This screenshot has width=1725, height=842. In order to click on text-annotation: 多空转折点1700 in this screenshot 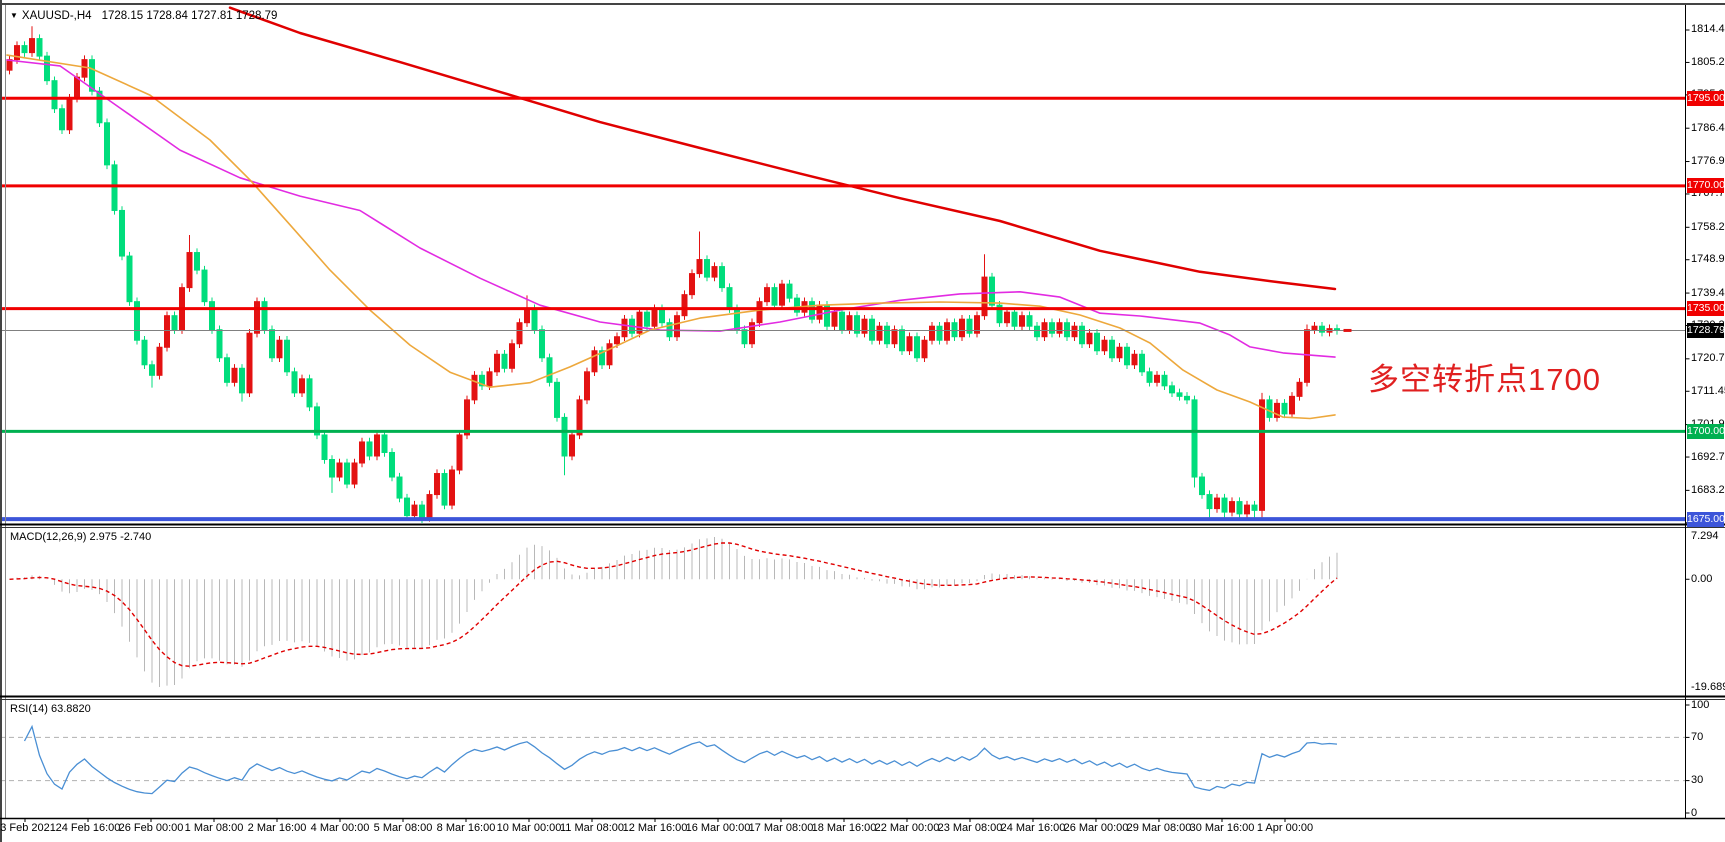, I will do `click(1484, 379)`.